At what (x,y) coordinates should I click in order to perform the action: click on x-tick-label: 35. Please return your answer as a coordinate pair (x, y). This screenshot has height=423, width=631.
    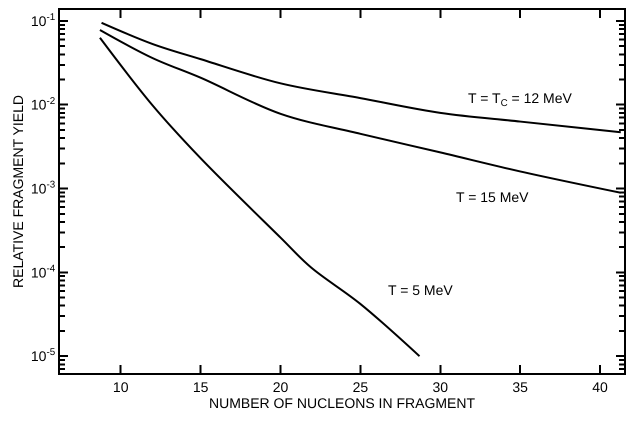
    Looking at the image, I should click on (520, 386).